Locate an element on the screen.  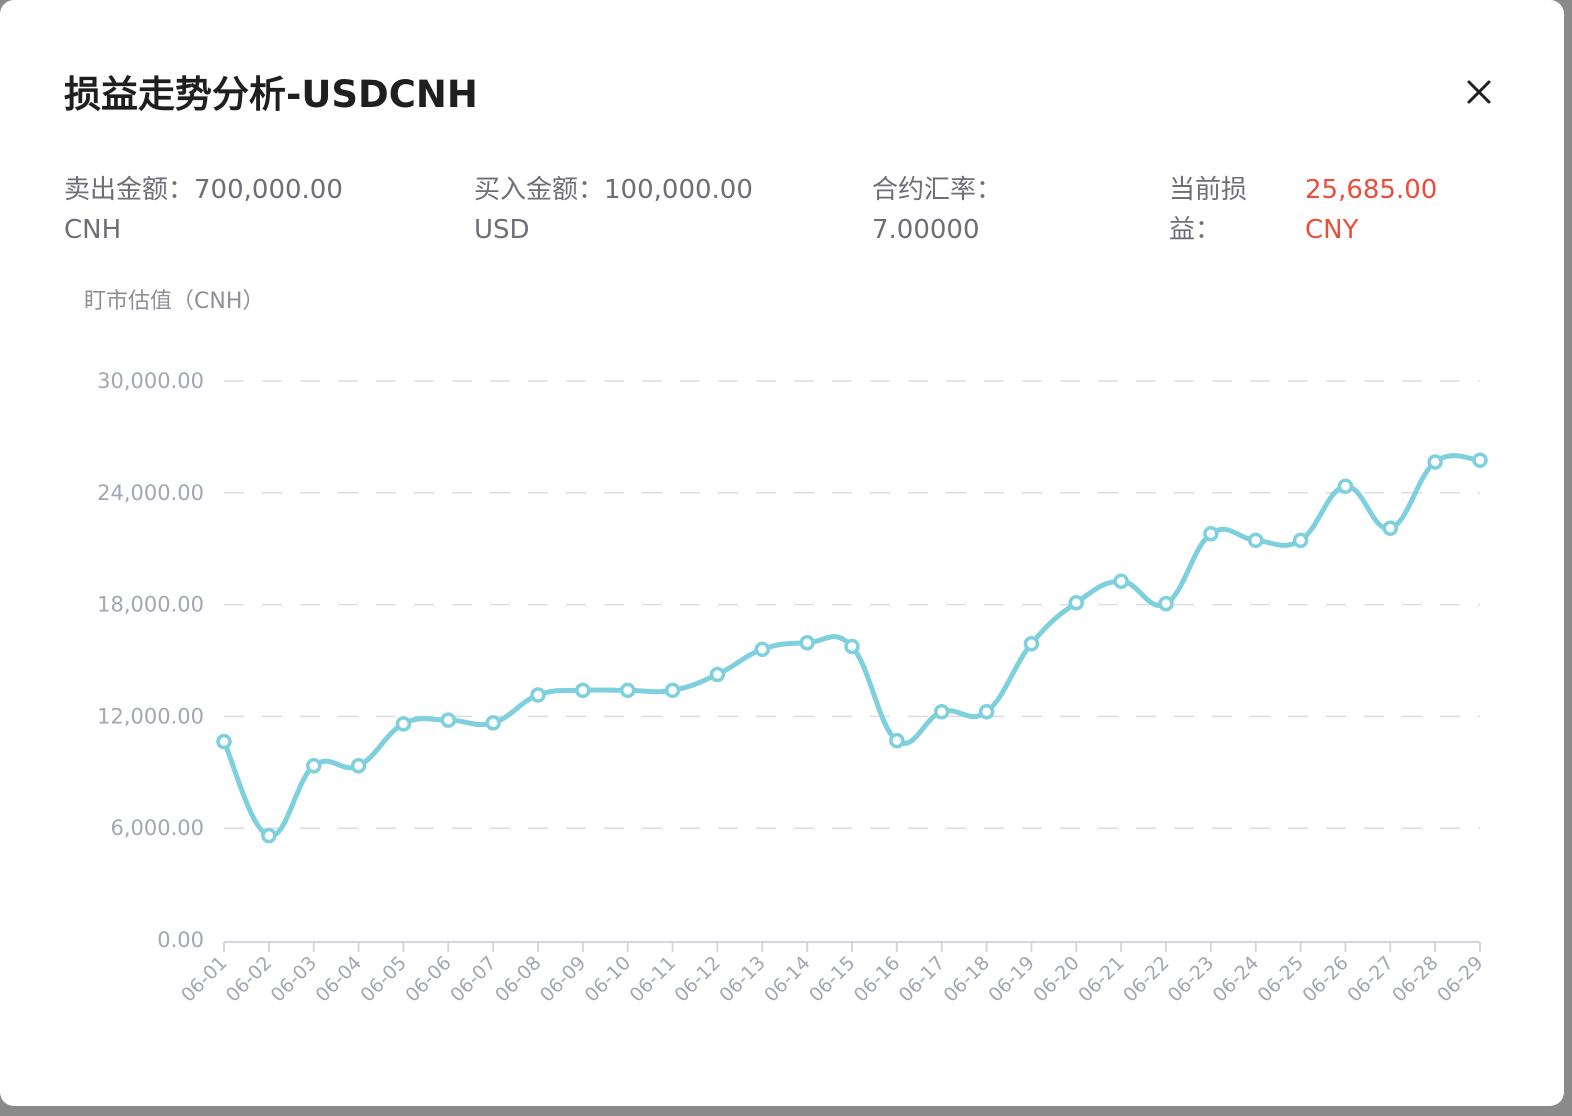
y-tick-label: 24,000.00 is located at coordinates (150, 493).